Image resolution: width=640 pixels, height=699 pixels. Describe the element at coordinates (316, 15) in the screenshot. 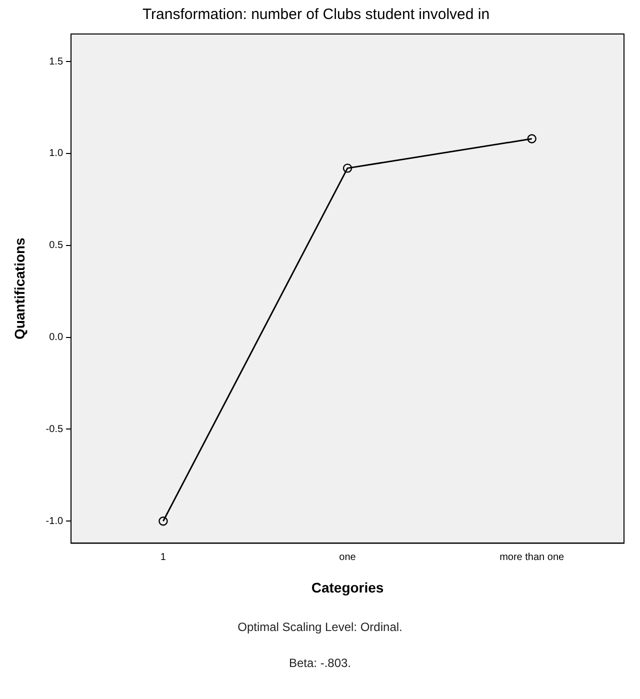

I see `chart-title: Transformation: number of Clubs student involved in` at that location.